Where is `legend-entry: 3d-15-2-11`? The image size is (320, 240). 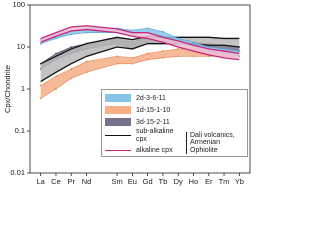 legend-entry: 3d-15-2-11 is located at coordinates (174, 122).